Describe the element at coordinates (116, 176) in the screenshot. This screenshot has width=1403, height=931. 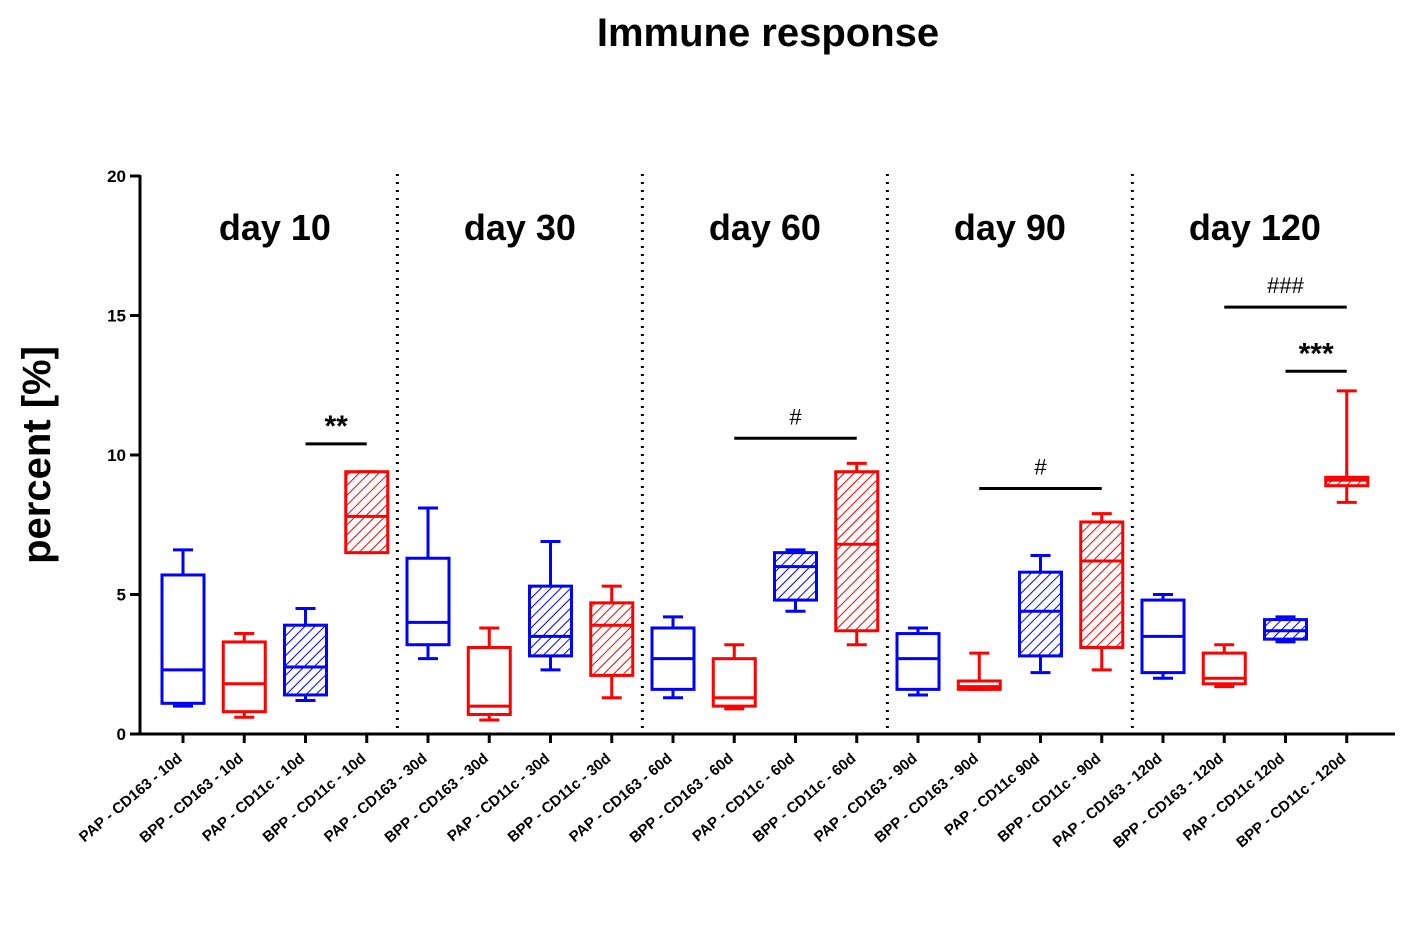
I see `y-tick-label: 20` at that location.